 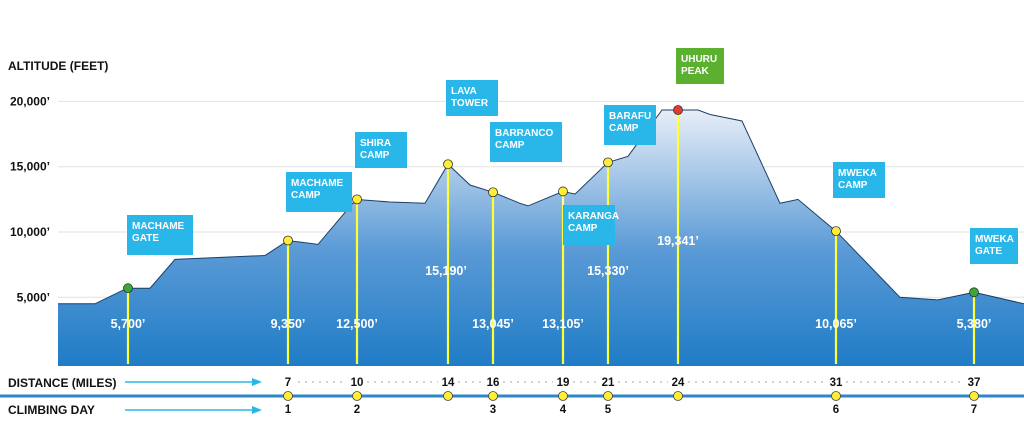 I want to click on distance-value: 31, so click(x=836, y=383).